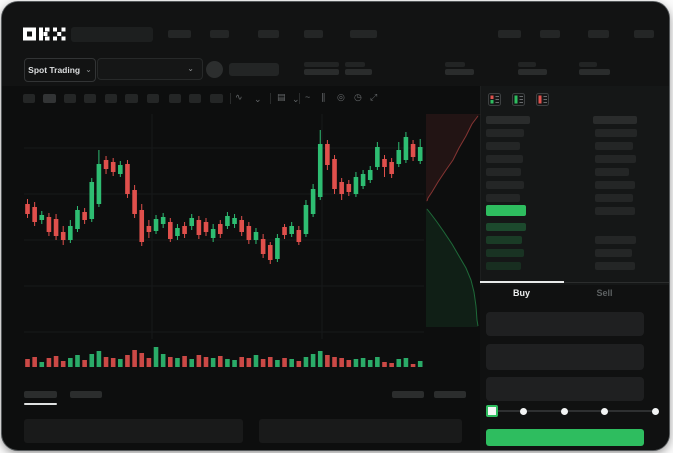  Describe the element at coordinates (495, 100) in the screenshot. I see `orderbook-combined-view-icon` at that location.